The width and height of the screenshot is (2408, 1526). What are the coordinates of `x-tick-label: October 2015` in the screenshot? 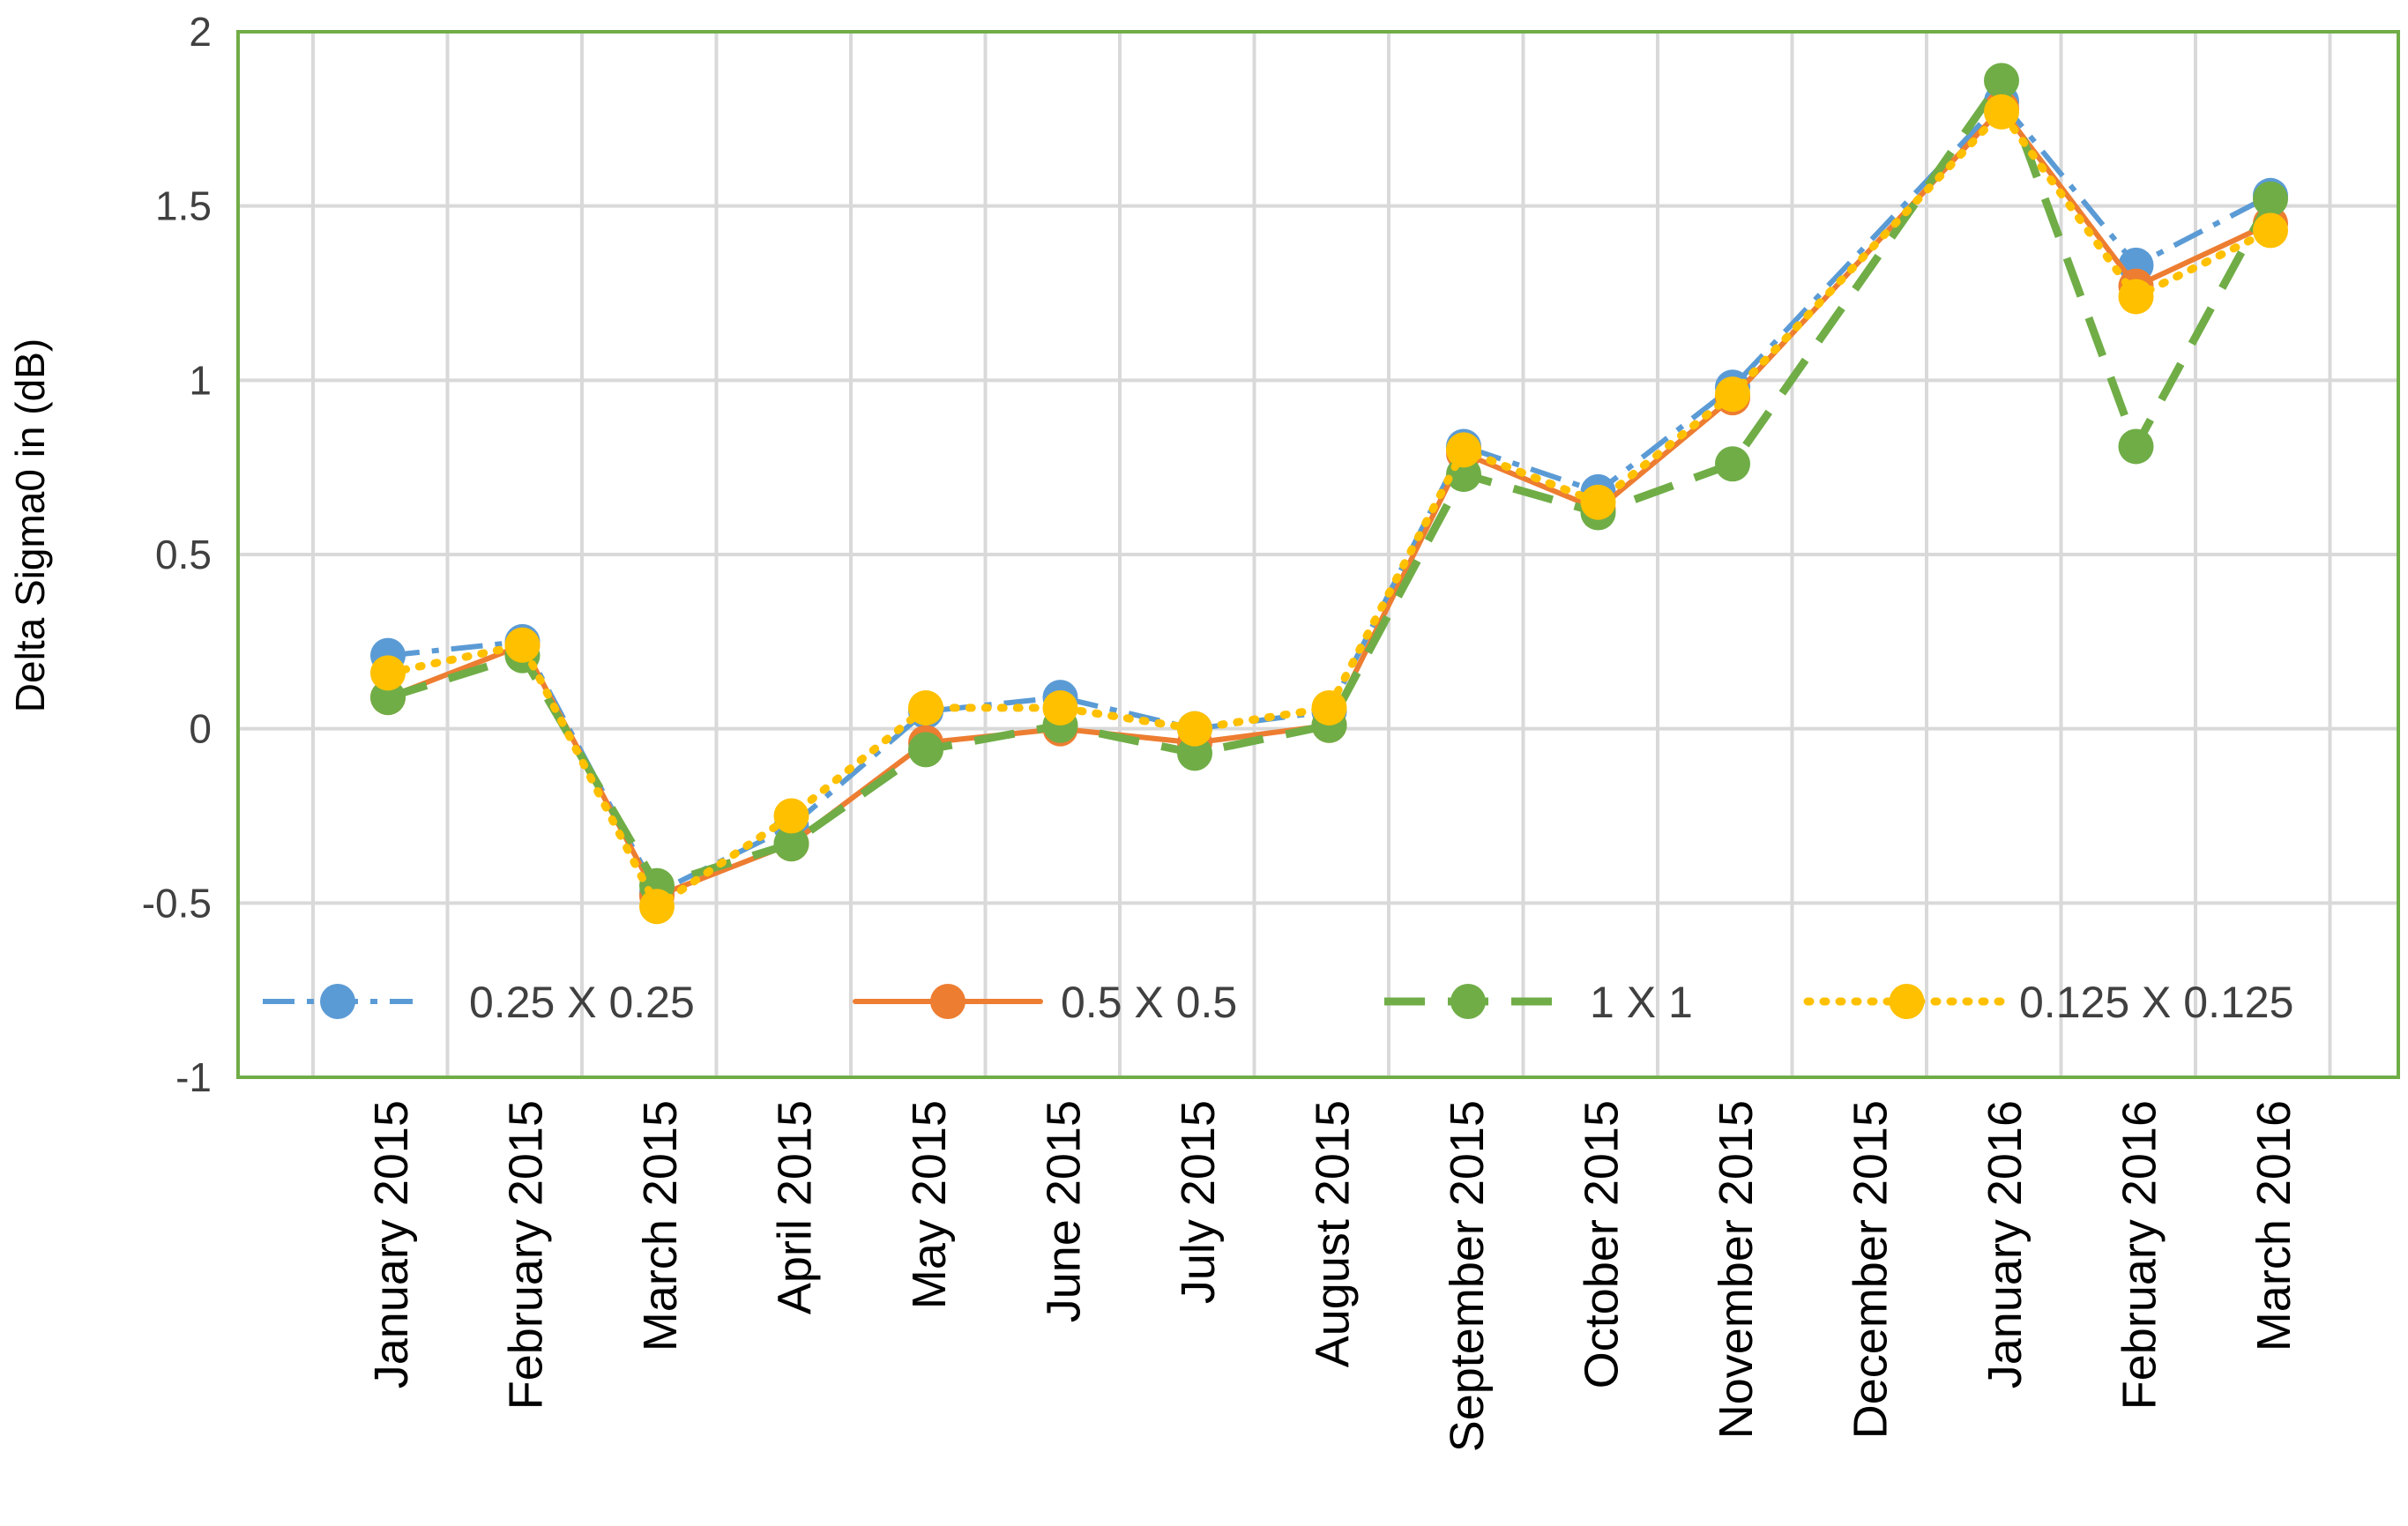 It's located at (1602, 1244).